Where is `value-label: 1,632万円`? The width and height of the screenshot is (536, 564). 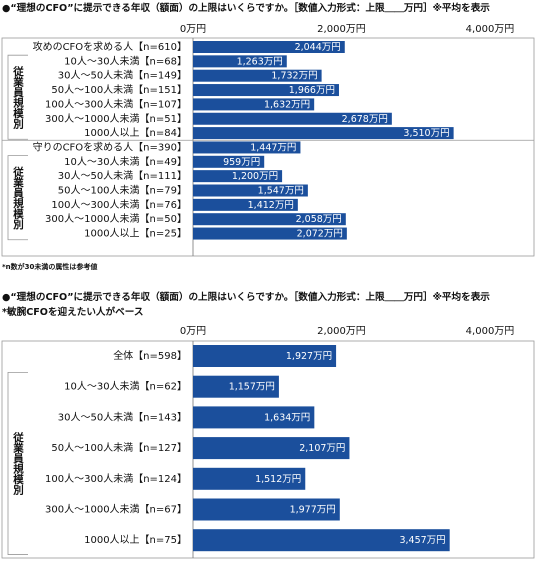 value-label: 1,632万円 is located at coordinates (287, 104).